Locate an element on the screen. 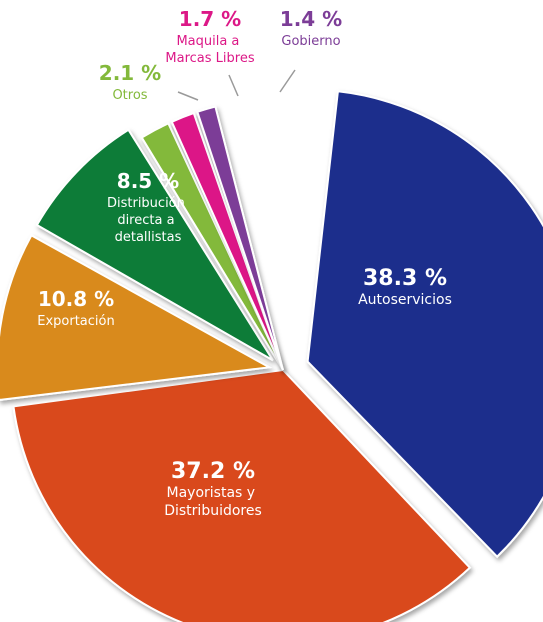 The width and height of the screenshot is (543, 622). slice-category-label-5: Otros is located at coordinates (129, 95).